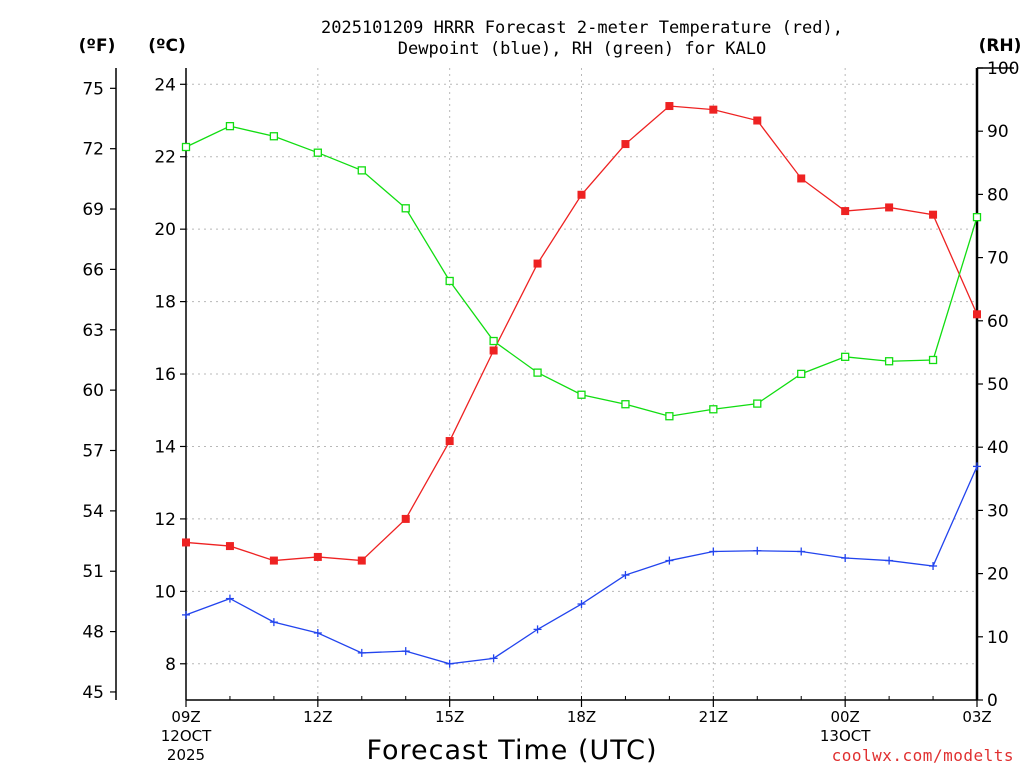 The height and width of the screenshot is (768, 1024). What do you see at coordinates (165, 158) in the screenshot?
I see `celsius-tick-label: 22` at bounding box center [165, 158].